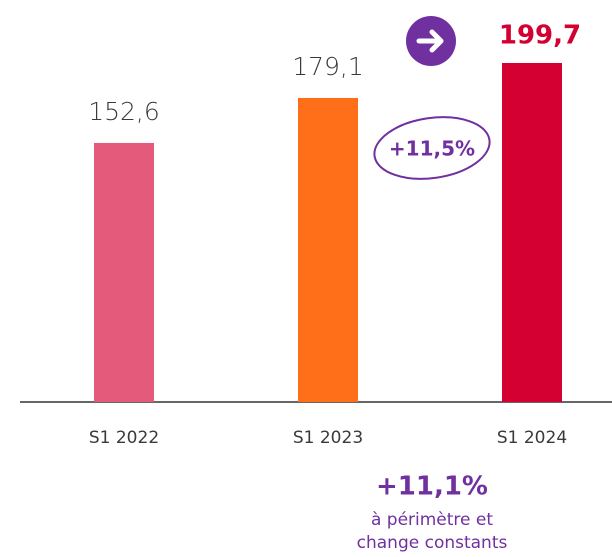 The height and width of the screenshot is (557, 612). What do you see at coordinates (124, 438) in the screenshot?
I see `x-tick-label: S1 2022` at bounding box center [124, 438].